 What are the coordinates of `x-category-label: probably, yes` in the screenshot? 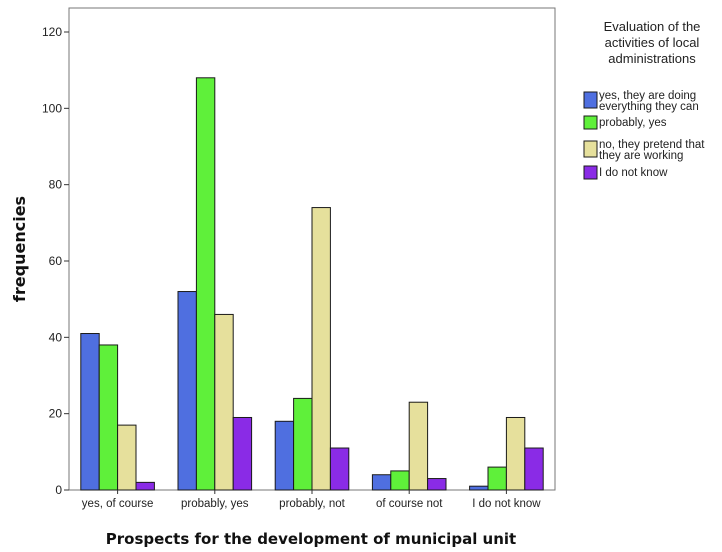 It's located at (215, 504).